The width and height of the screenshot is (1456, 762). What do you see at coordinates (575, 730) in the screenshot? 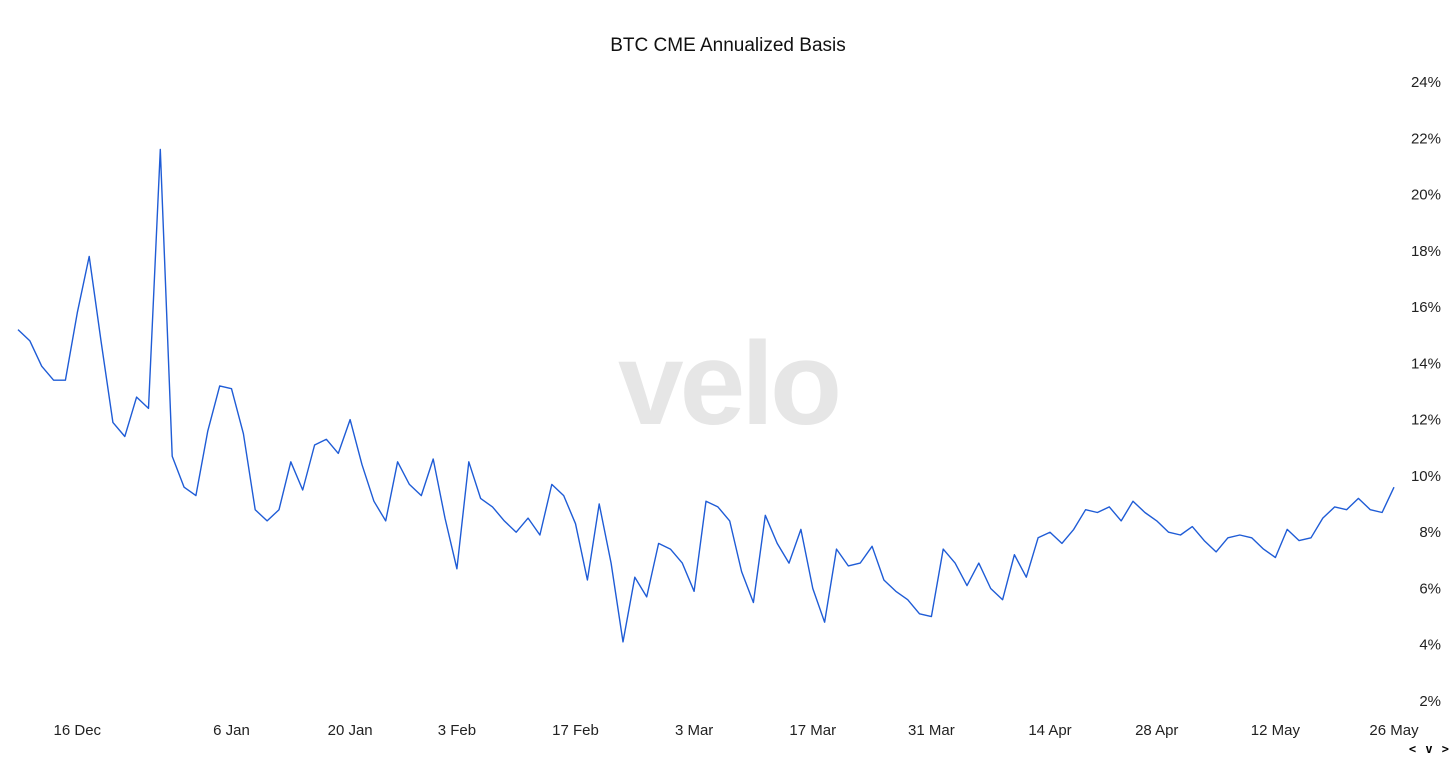
I see `x-tick-label: 17 Feb` at bounding box center [575, 730].